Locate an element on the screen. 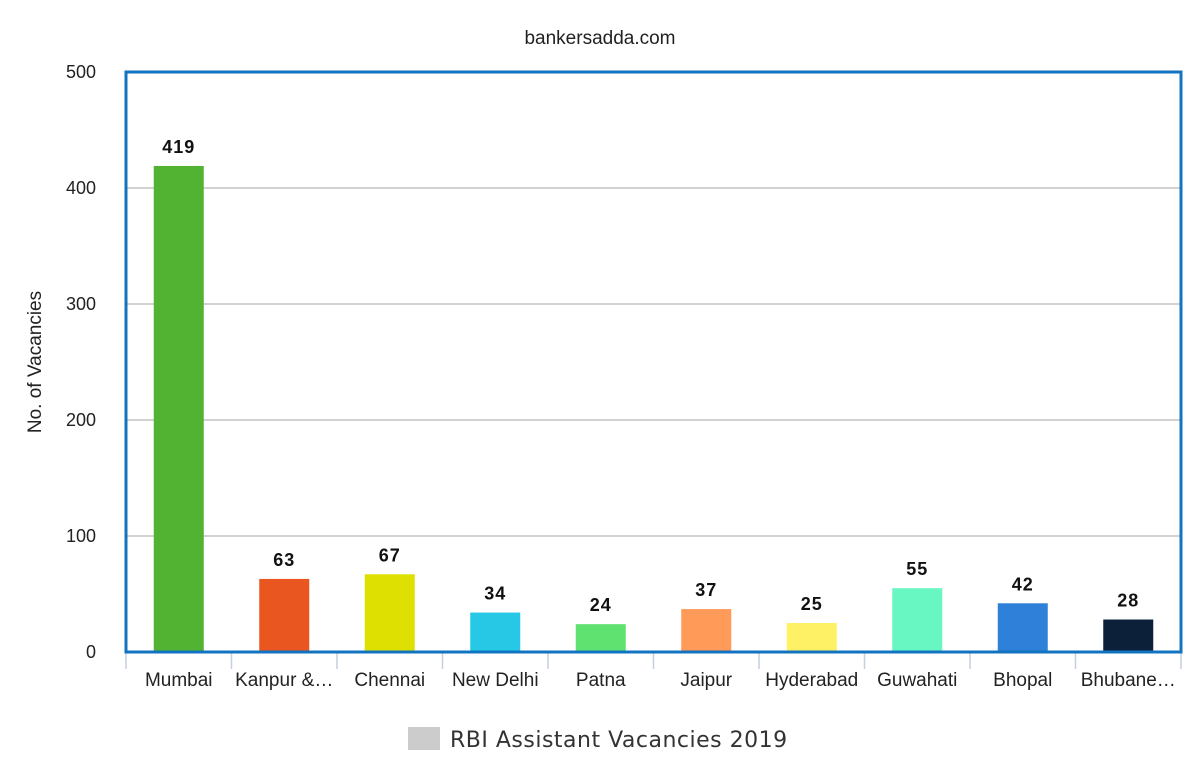 Image resolution: width=1200 pixels, height=763 pixels. x-tick-label: New Delhi is located at coordinates (495, 680).